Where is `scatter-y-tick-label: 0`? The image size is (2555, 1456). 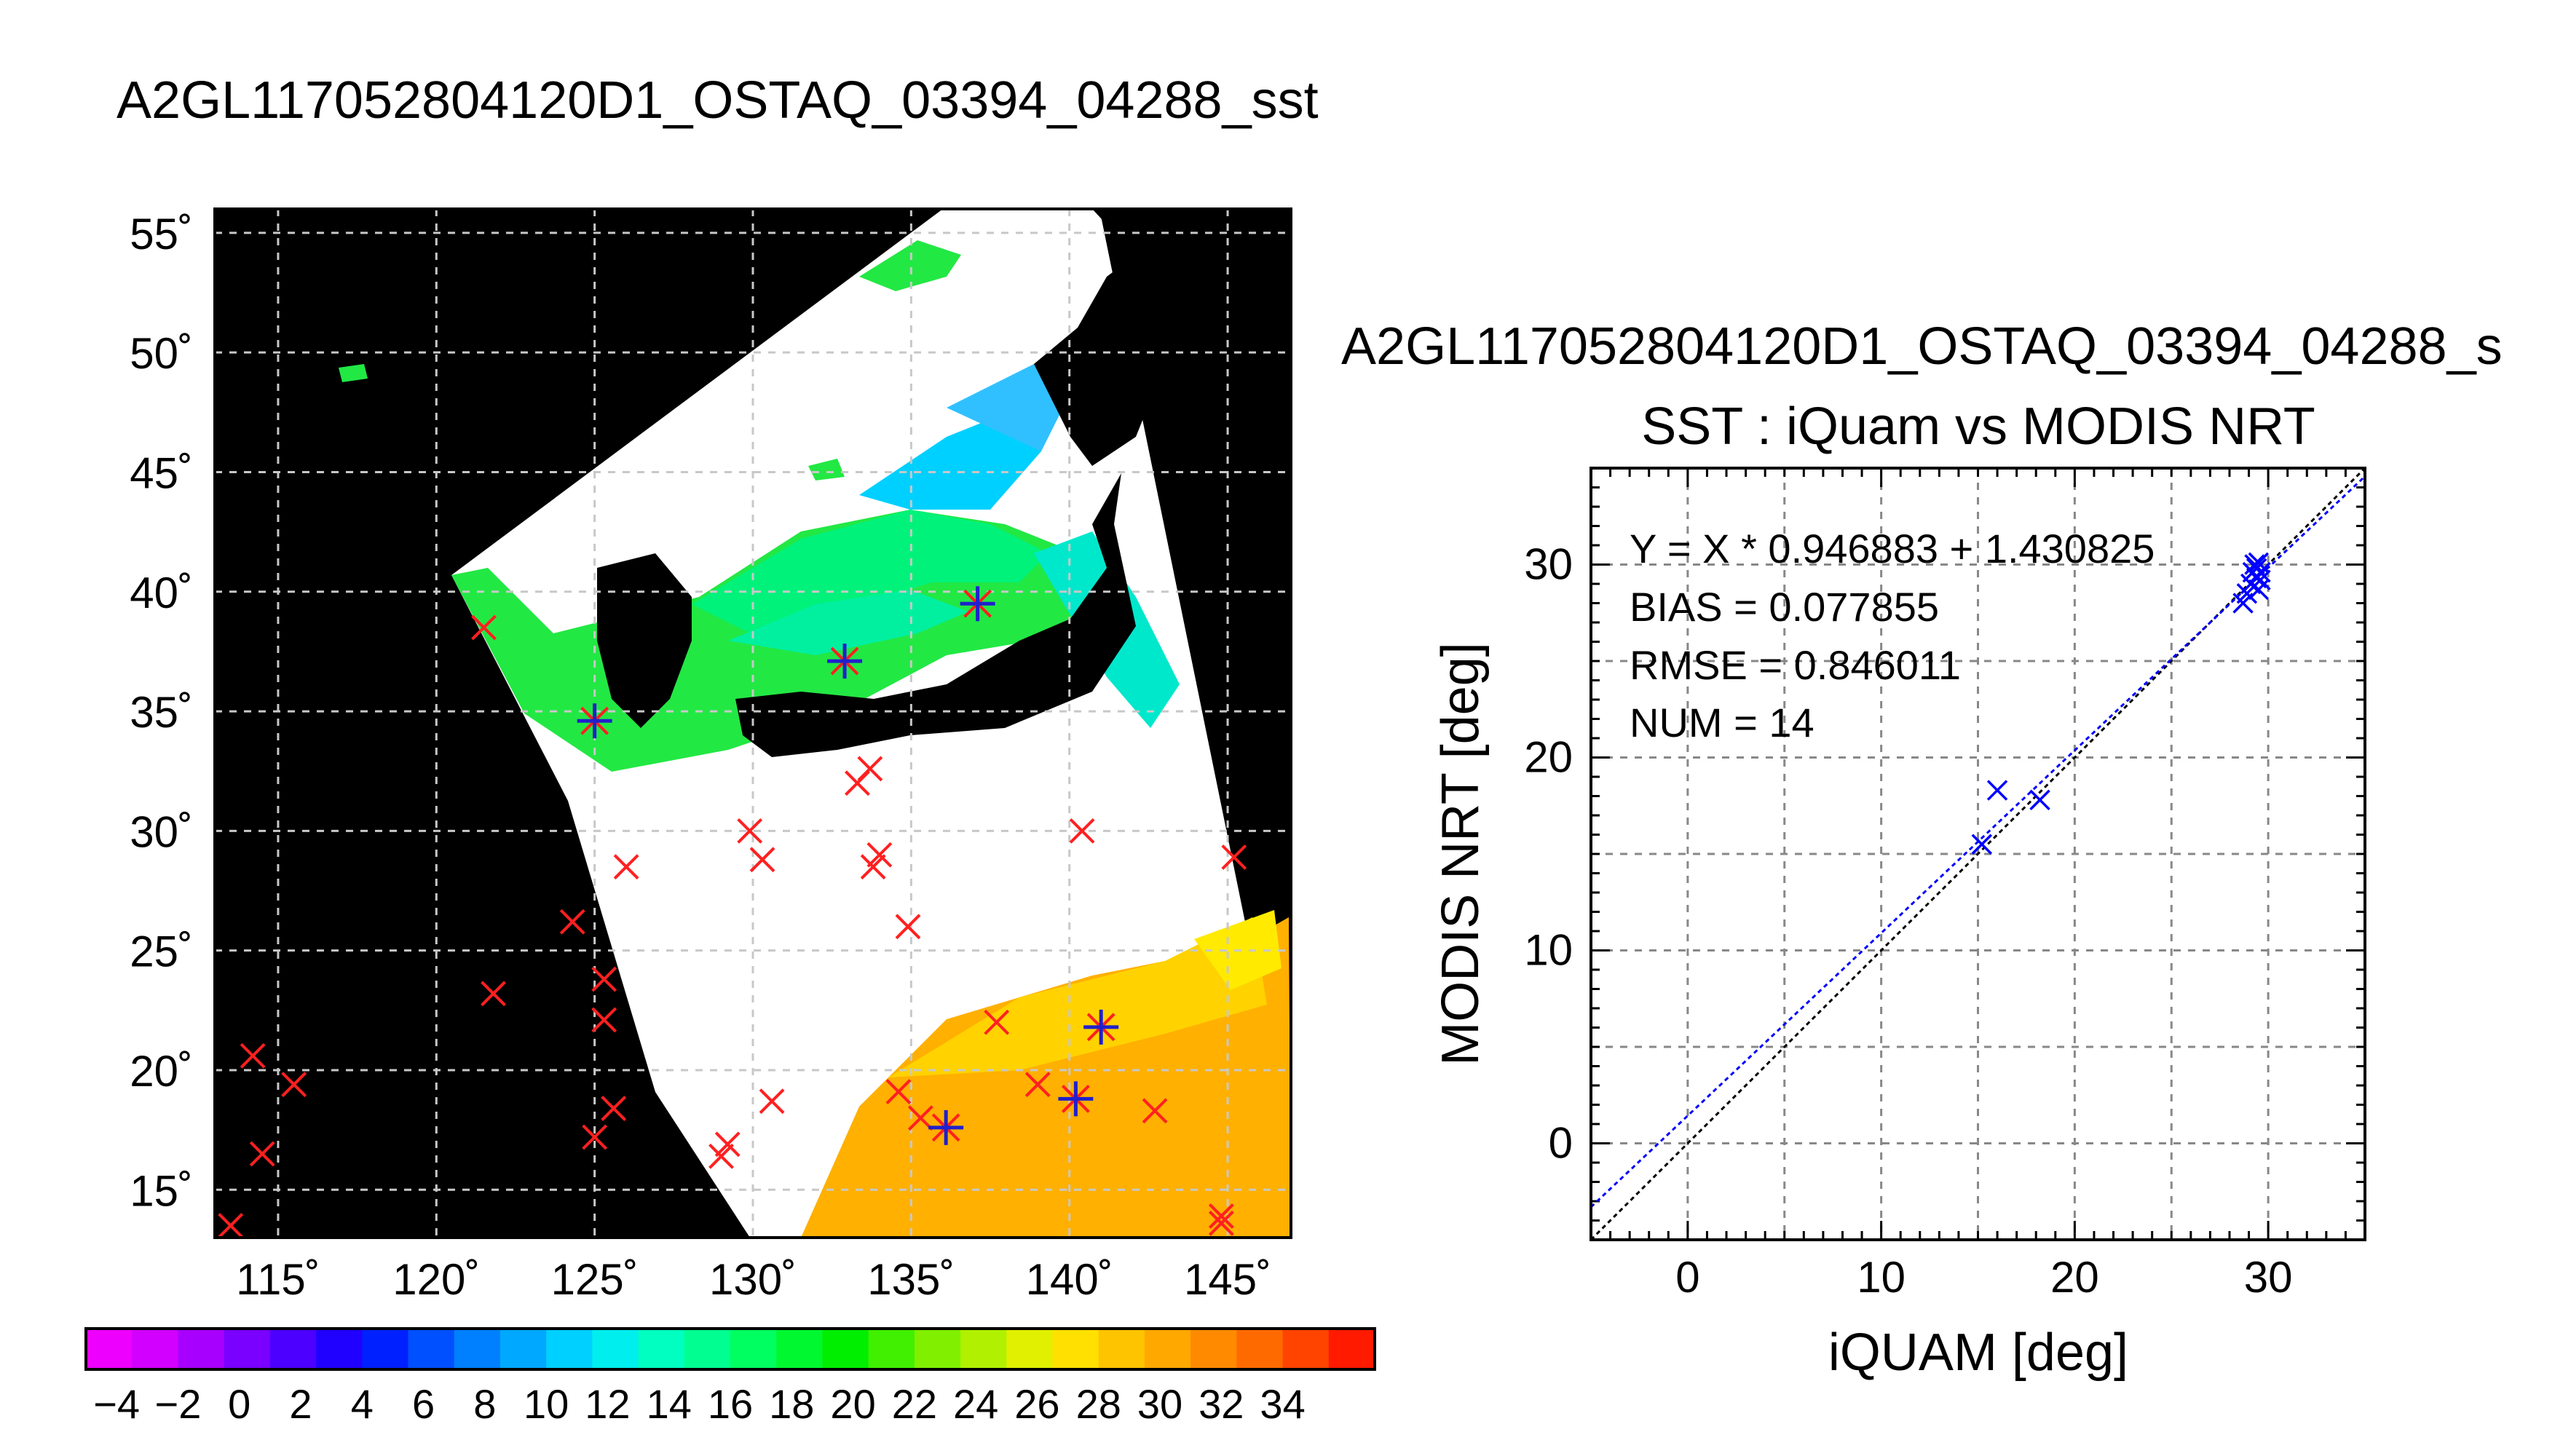 scatter-y-tick-label: 0 is located at coordinates (1561, 1143).